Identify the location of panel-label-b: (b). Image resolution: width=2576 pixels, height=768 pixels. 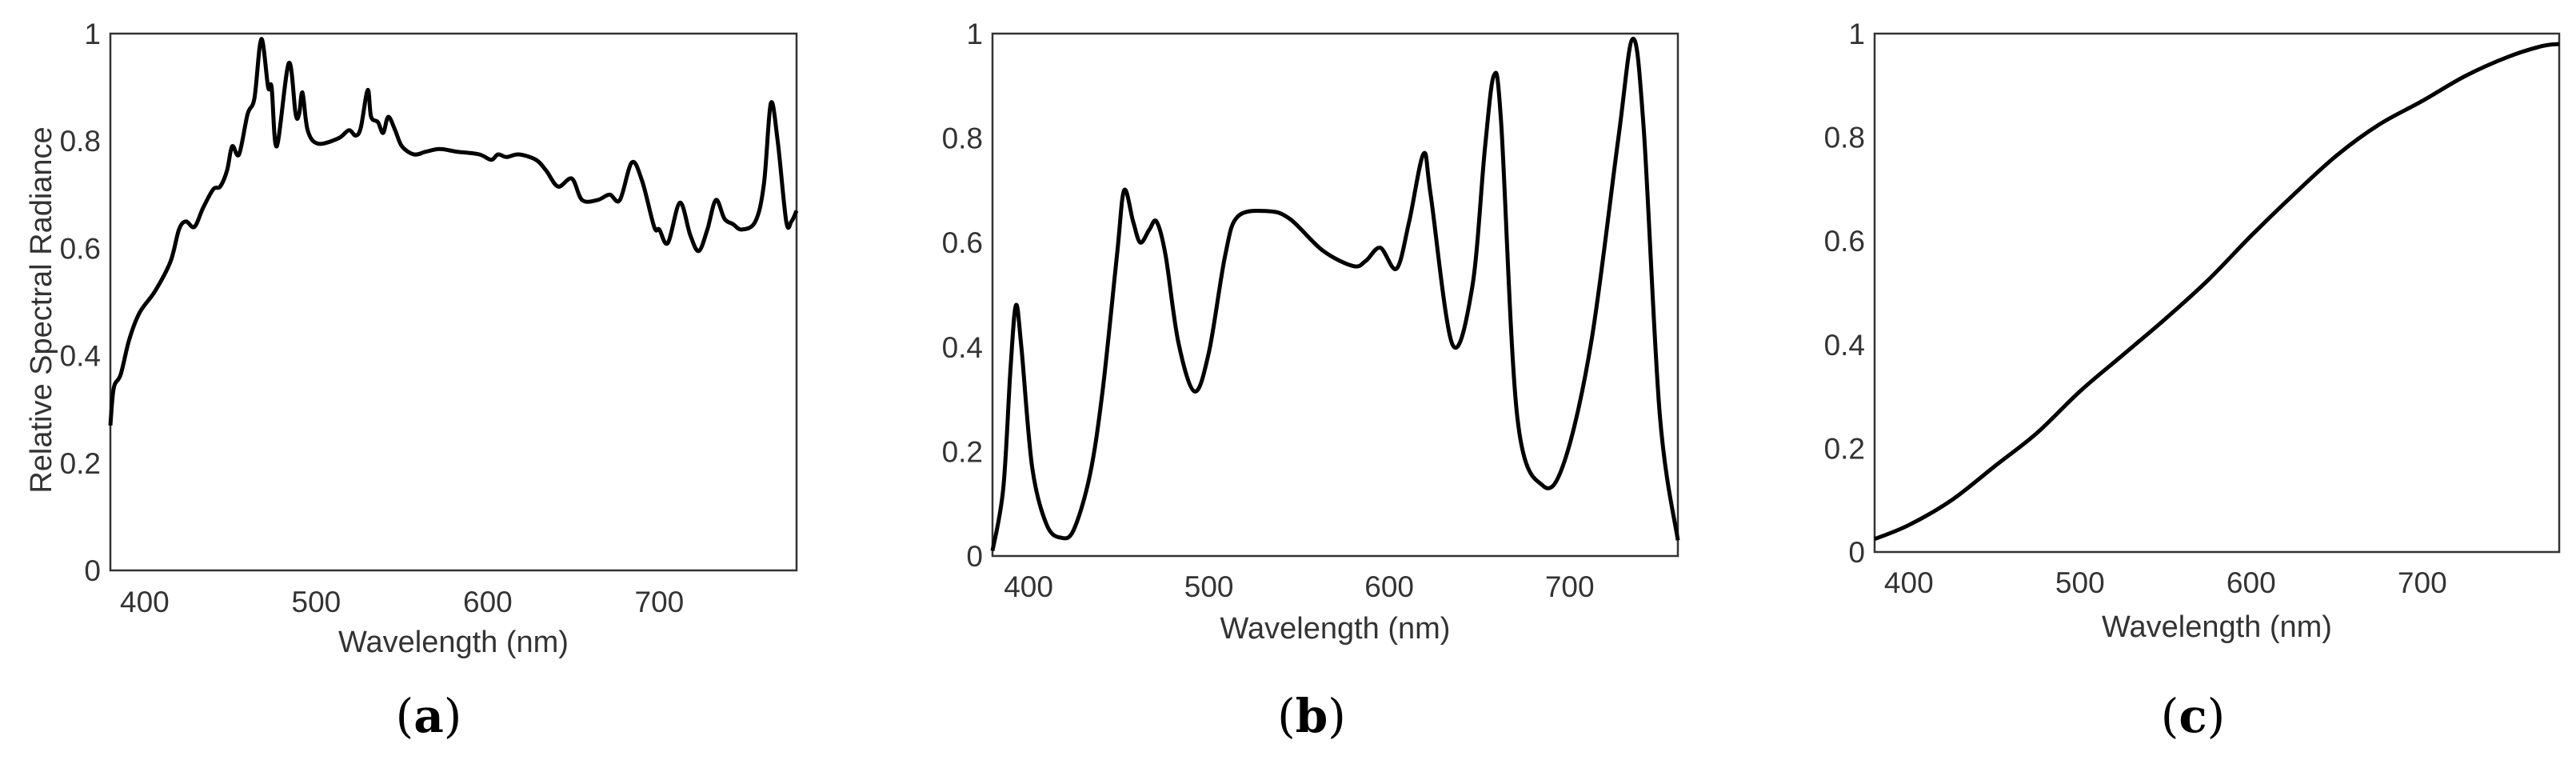
(1311, 716).